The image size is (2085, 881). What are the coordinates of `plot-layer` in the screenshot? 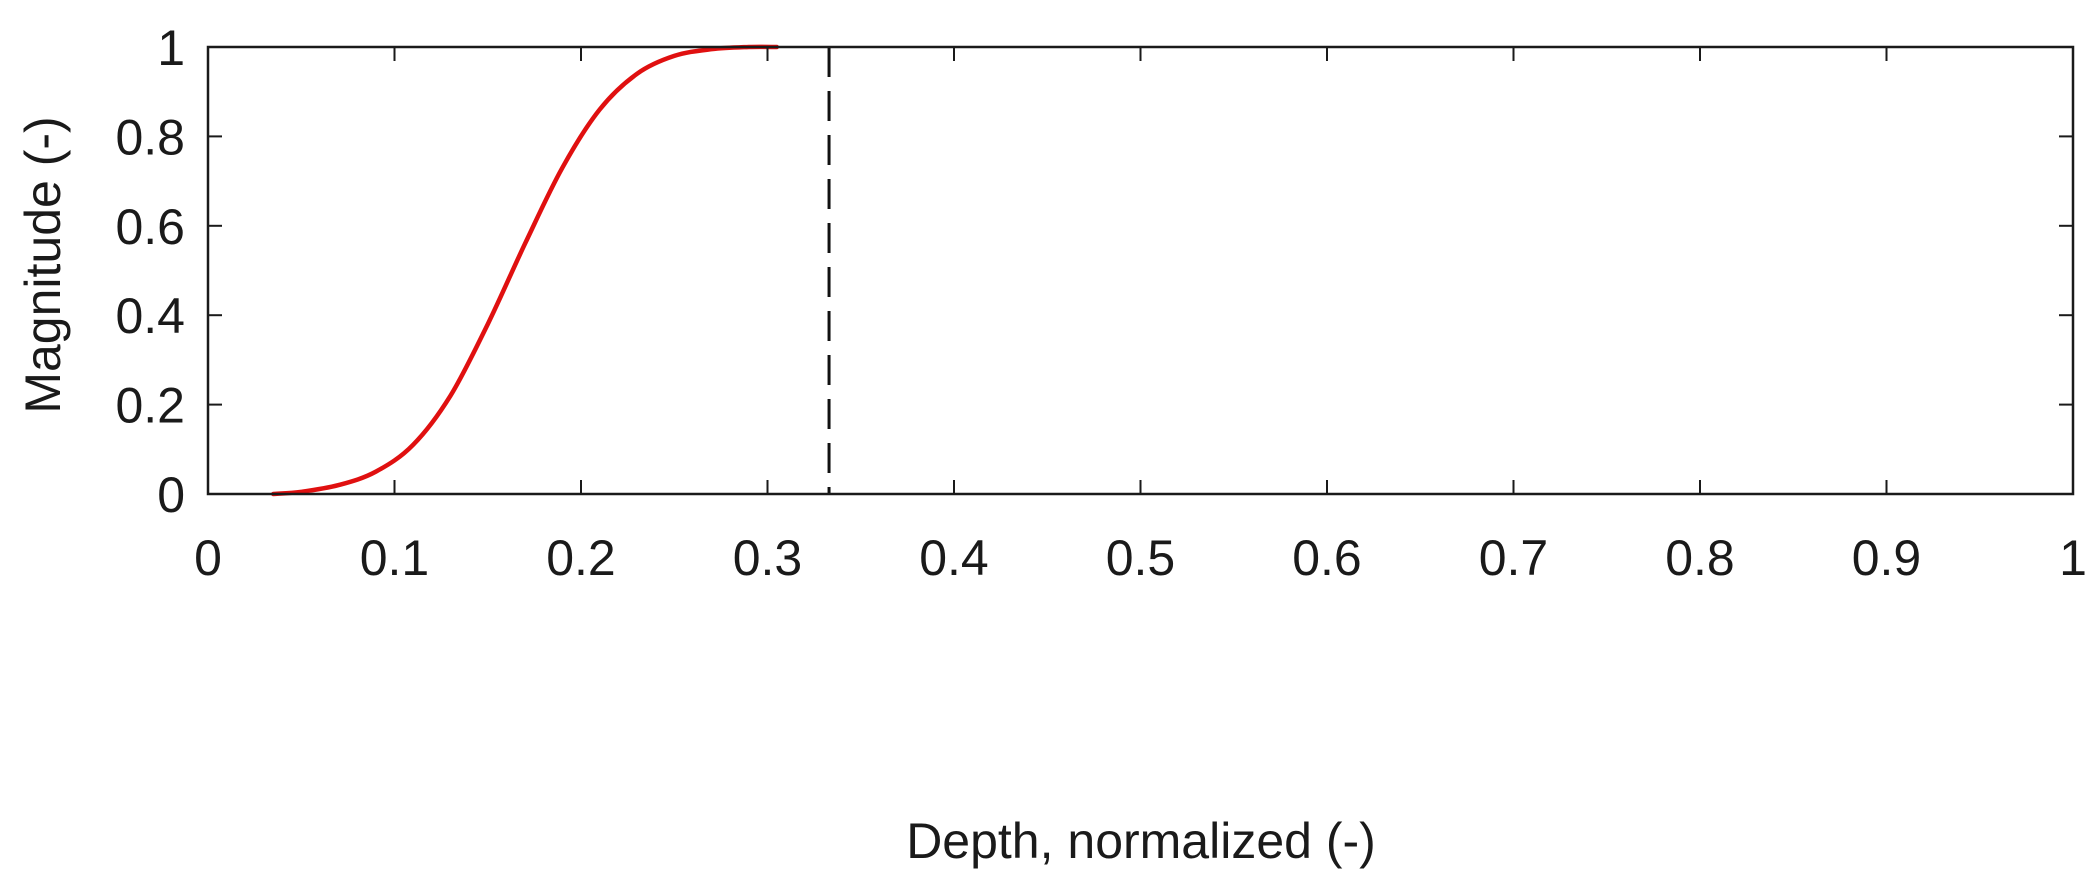 It's located at (551, 270).